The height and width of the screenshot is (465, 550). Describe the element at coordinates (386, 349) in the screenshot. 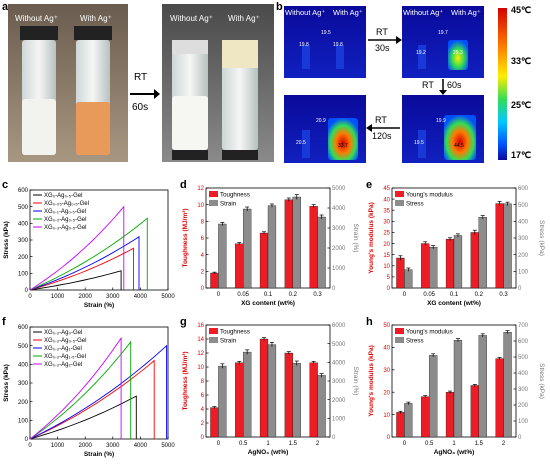

I see `y-tick-label: 40` at that location.